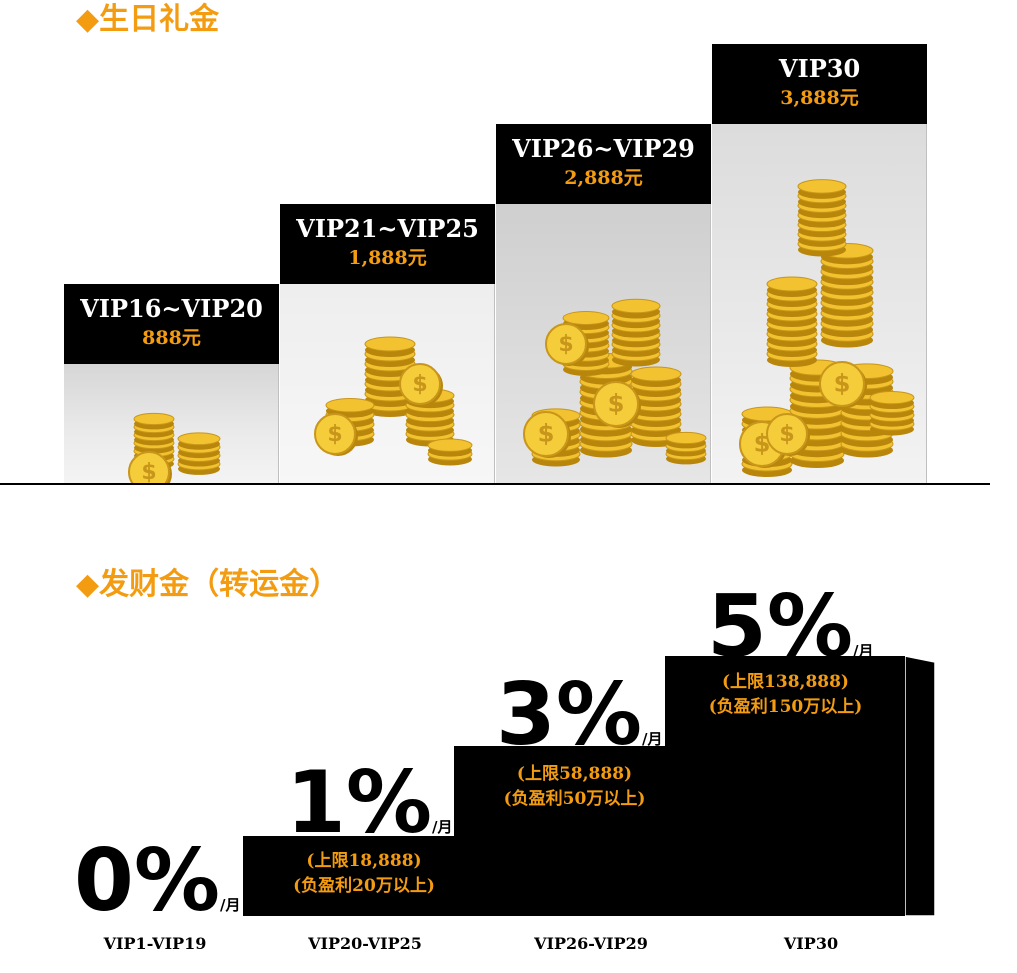 This screenshot has height=973, width=1017. Describe the element at coordinates (171, 338) in the screenshot. I see `tier-amount: 888元` at that location.